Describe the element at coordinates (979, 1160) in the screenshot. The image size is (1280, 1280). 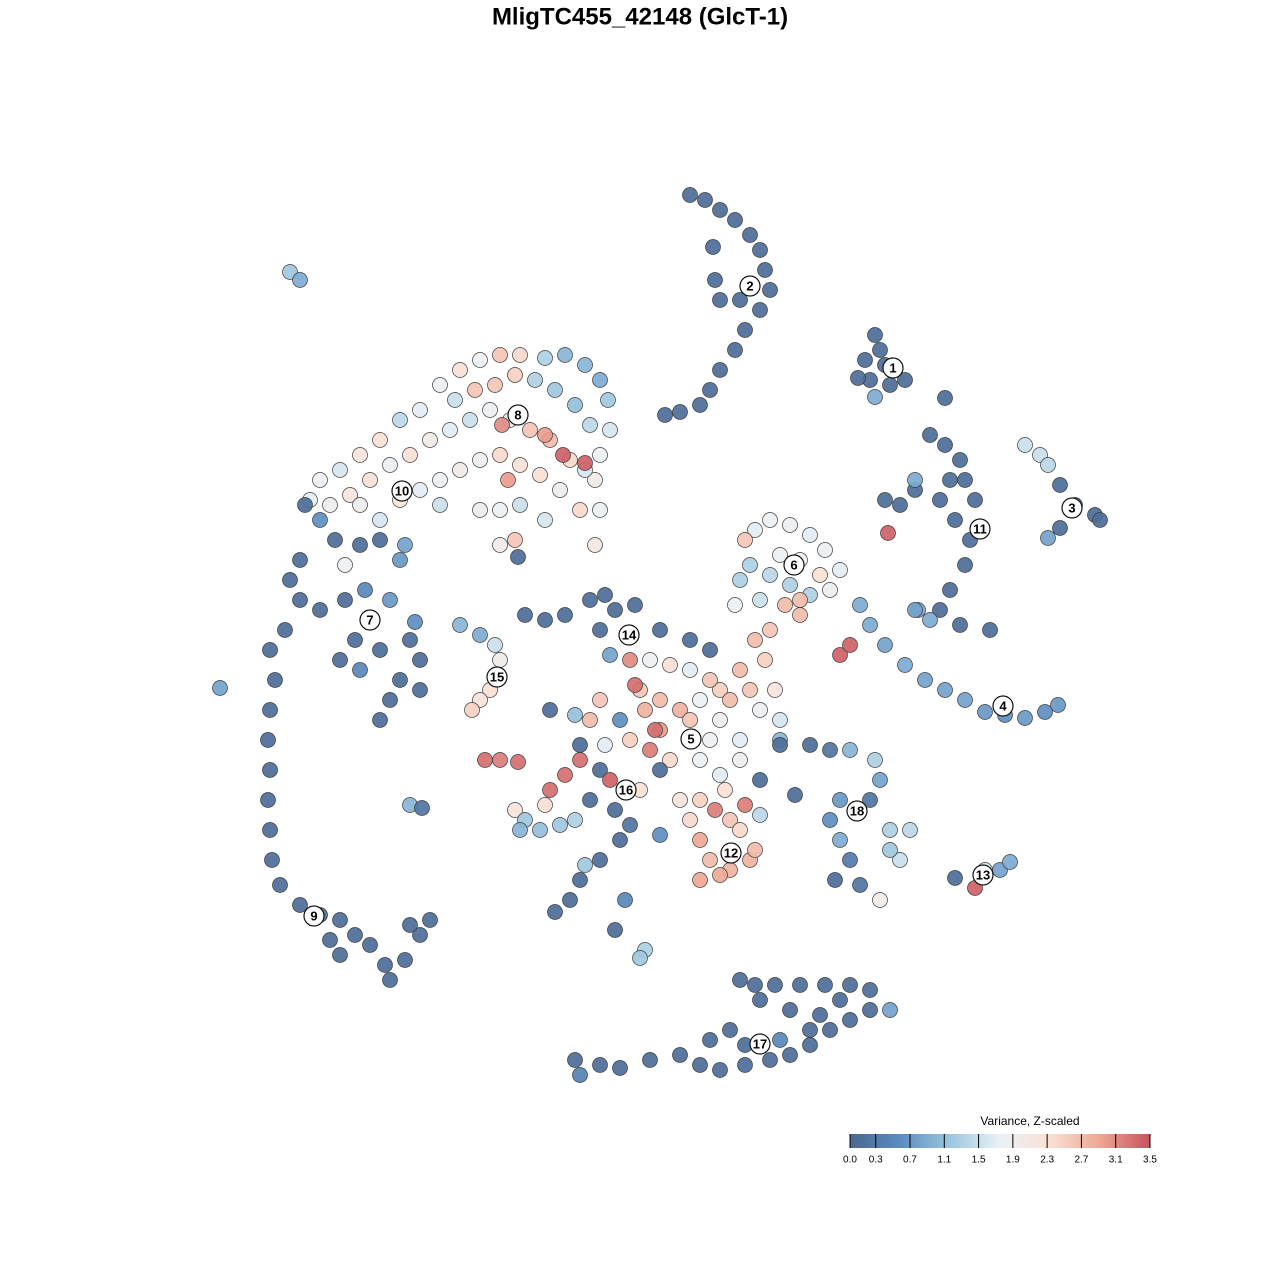
I see `colorbar-tick-label: 1.5` at that location.